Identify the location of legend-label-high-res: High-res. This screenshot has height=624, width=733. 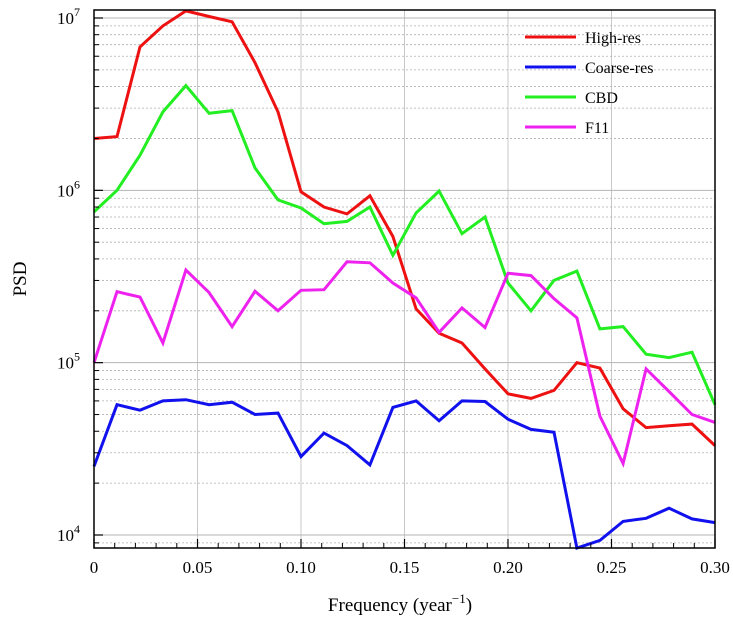
(613, 38).